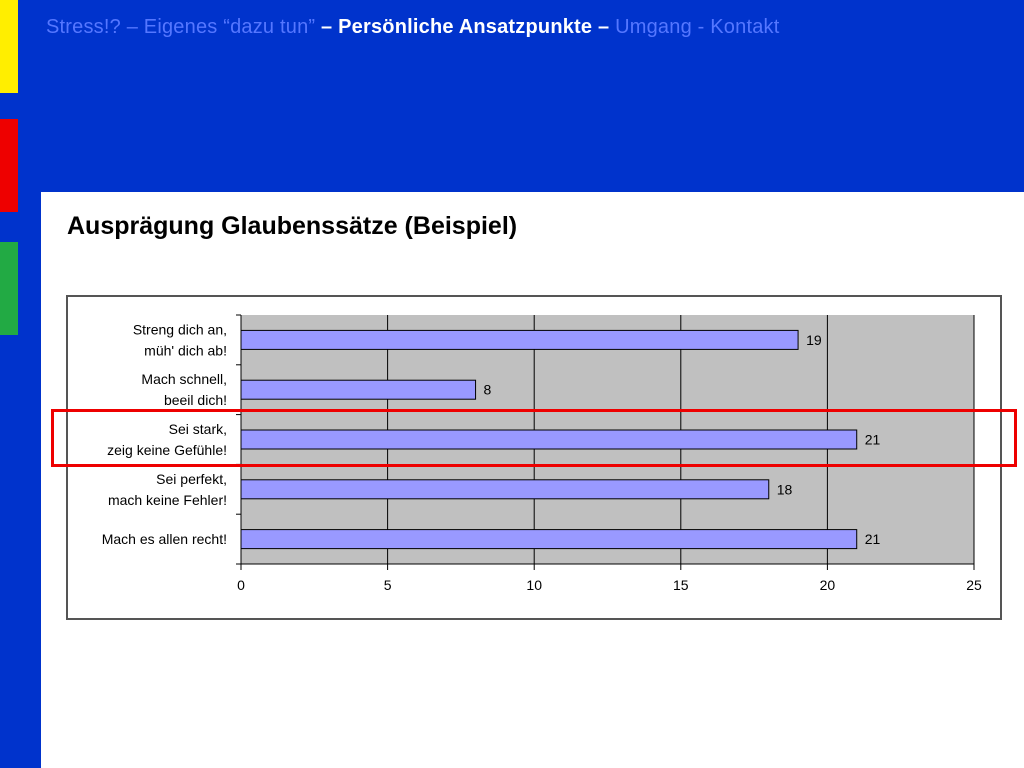  I want to click on highlight-box, so click(534, 438).